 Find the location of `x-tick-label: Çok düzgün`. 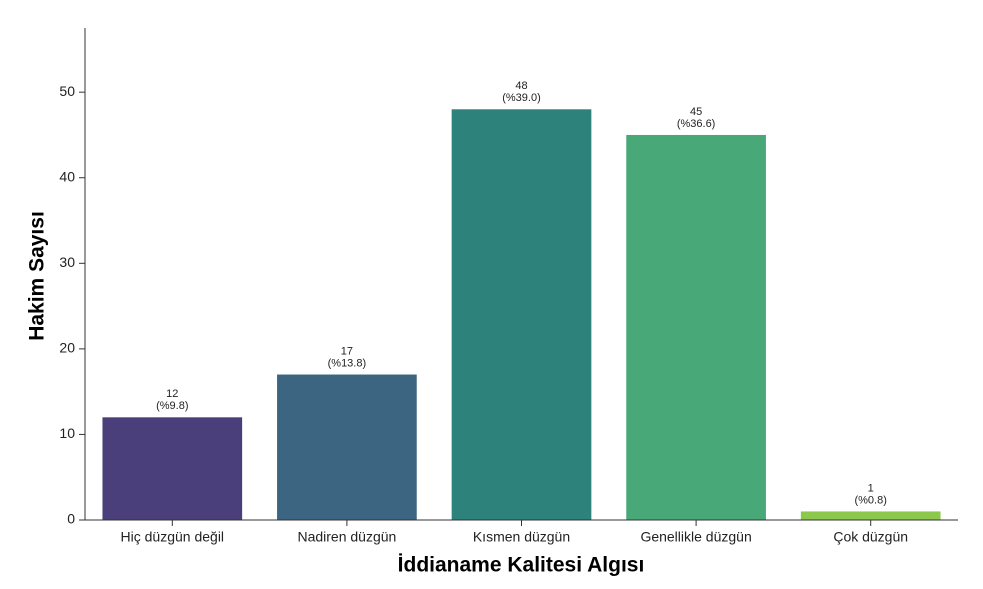

x-tick-label: Çok düzgün is located at coordinates (870, 537).